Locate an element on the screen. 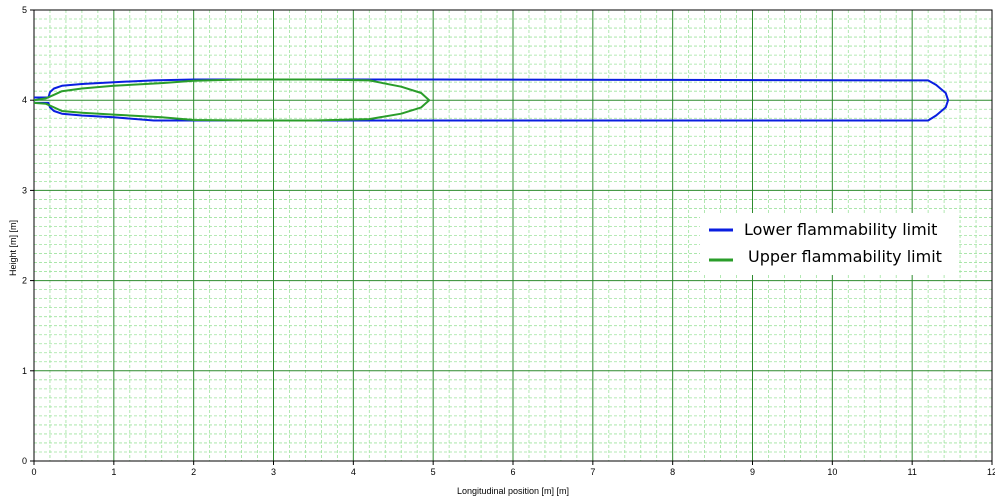  x-tick-label: 7 is located at coordinates (592, 472).